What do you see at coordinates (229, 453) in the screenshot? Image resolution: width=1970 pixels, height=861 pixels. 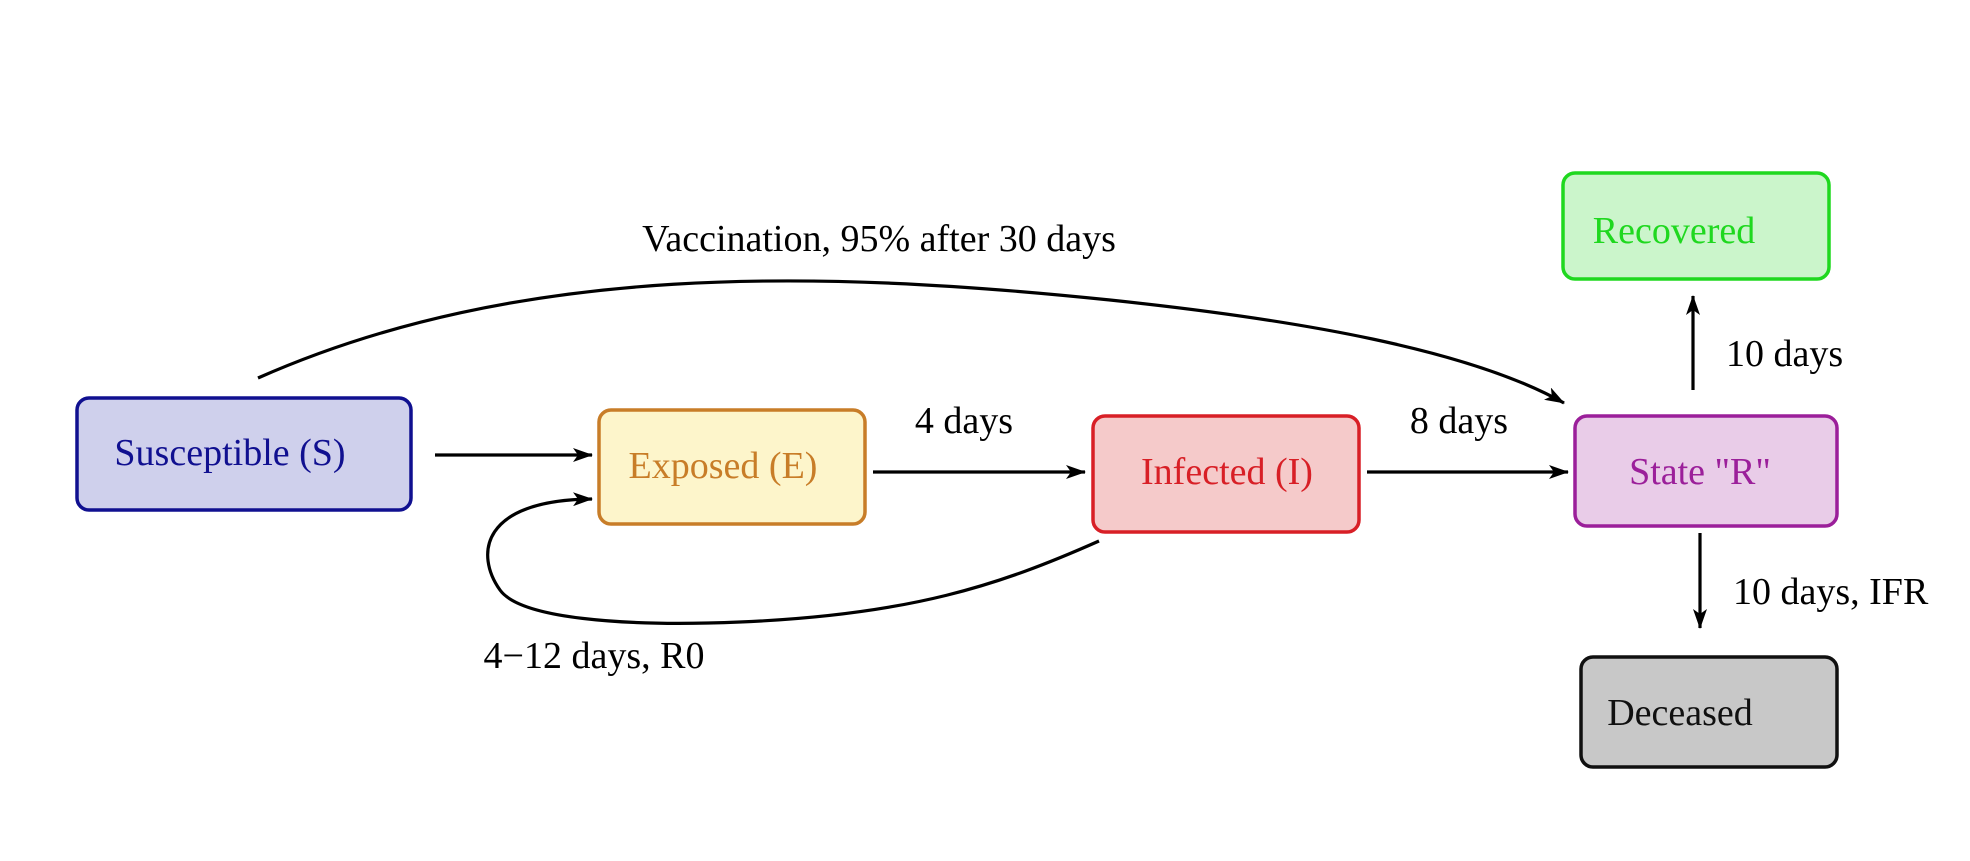 I see `susceptible-label: Susceptible (S)` at bounding box center [229, 453].